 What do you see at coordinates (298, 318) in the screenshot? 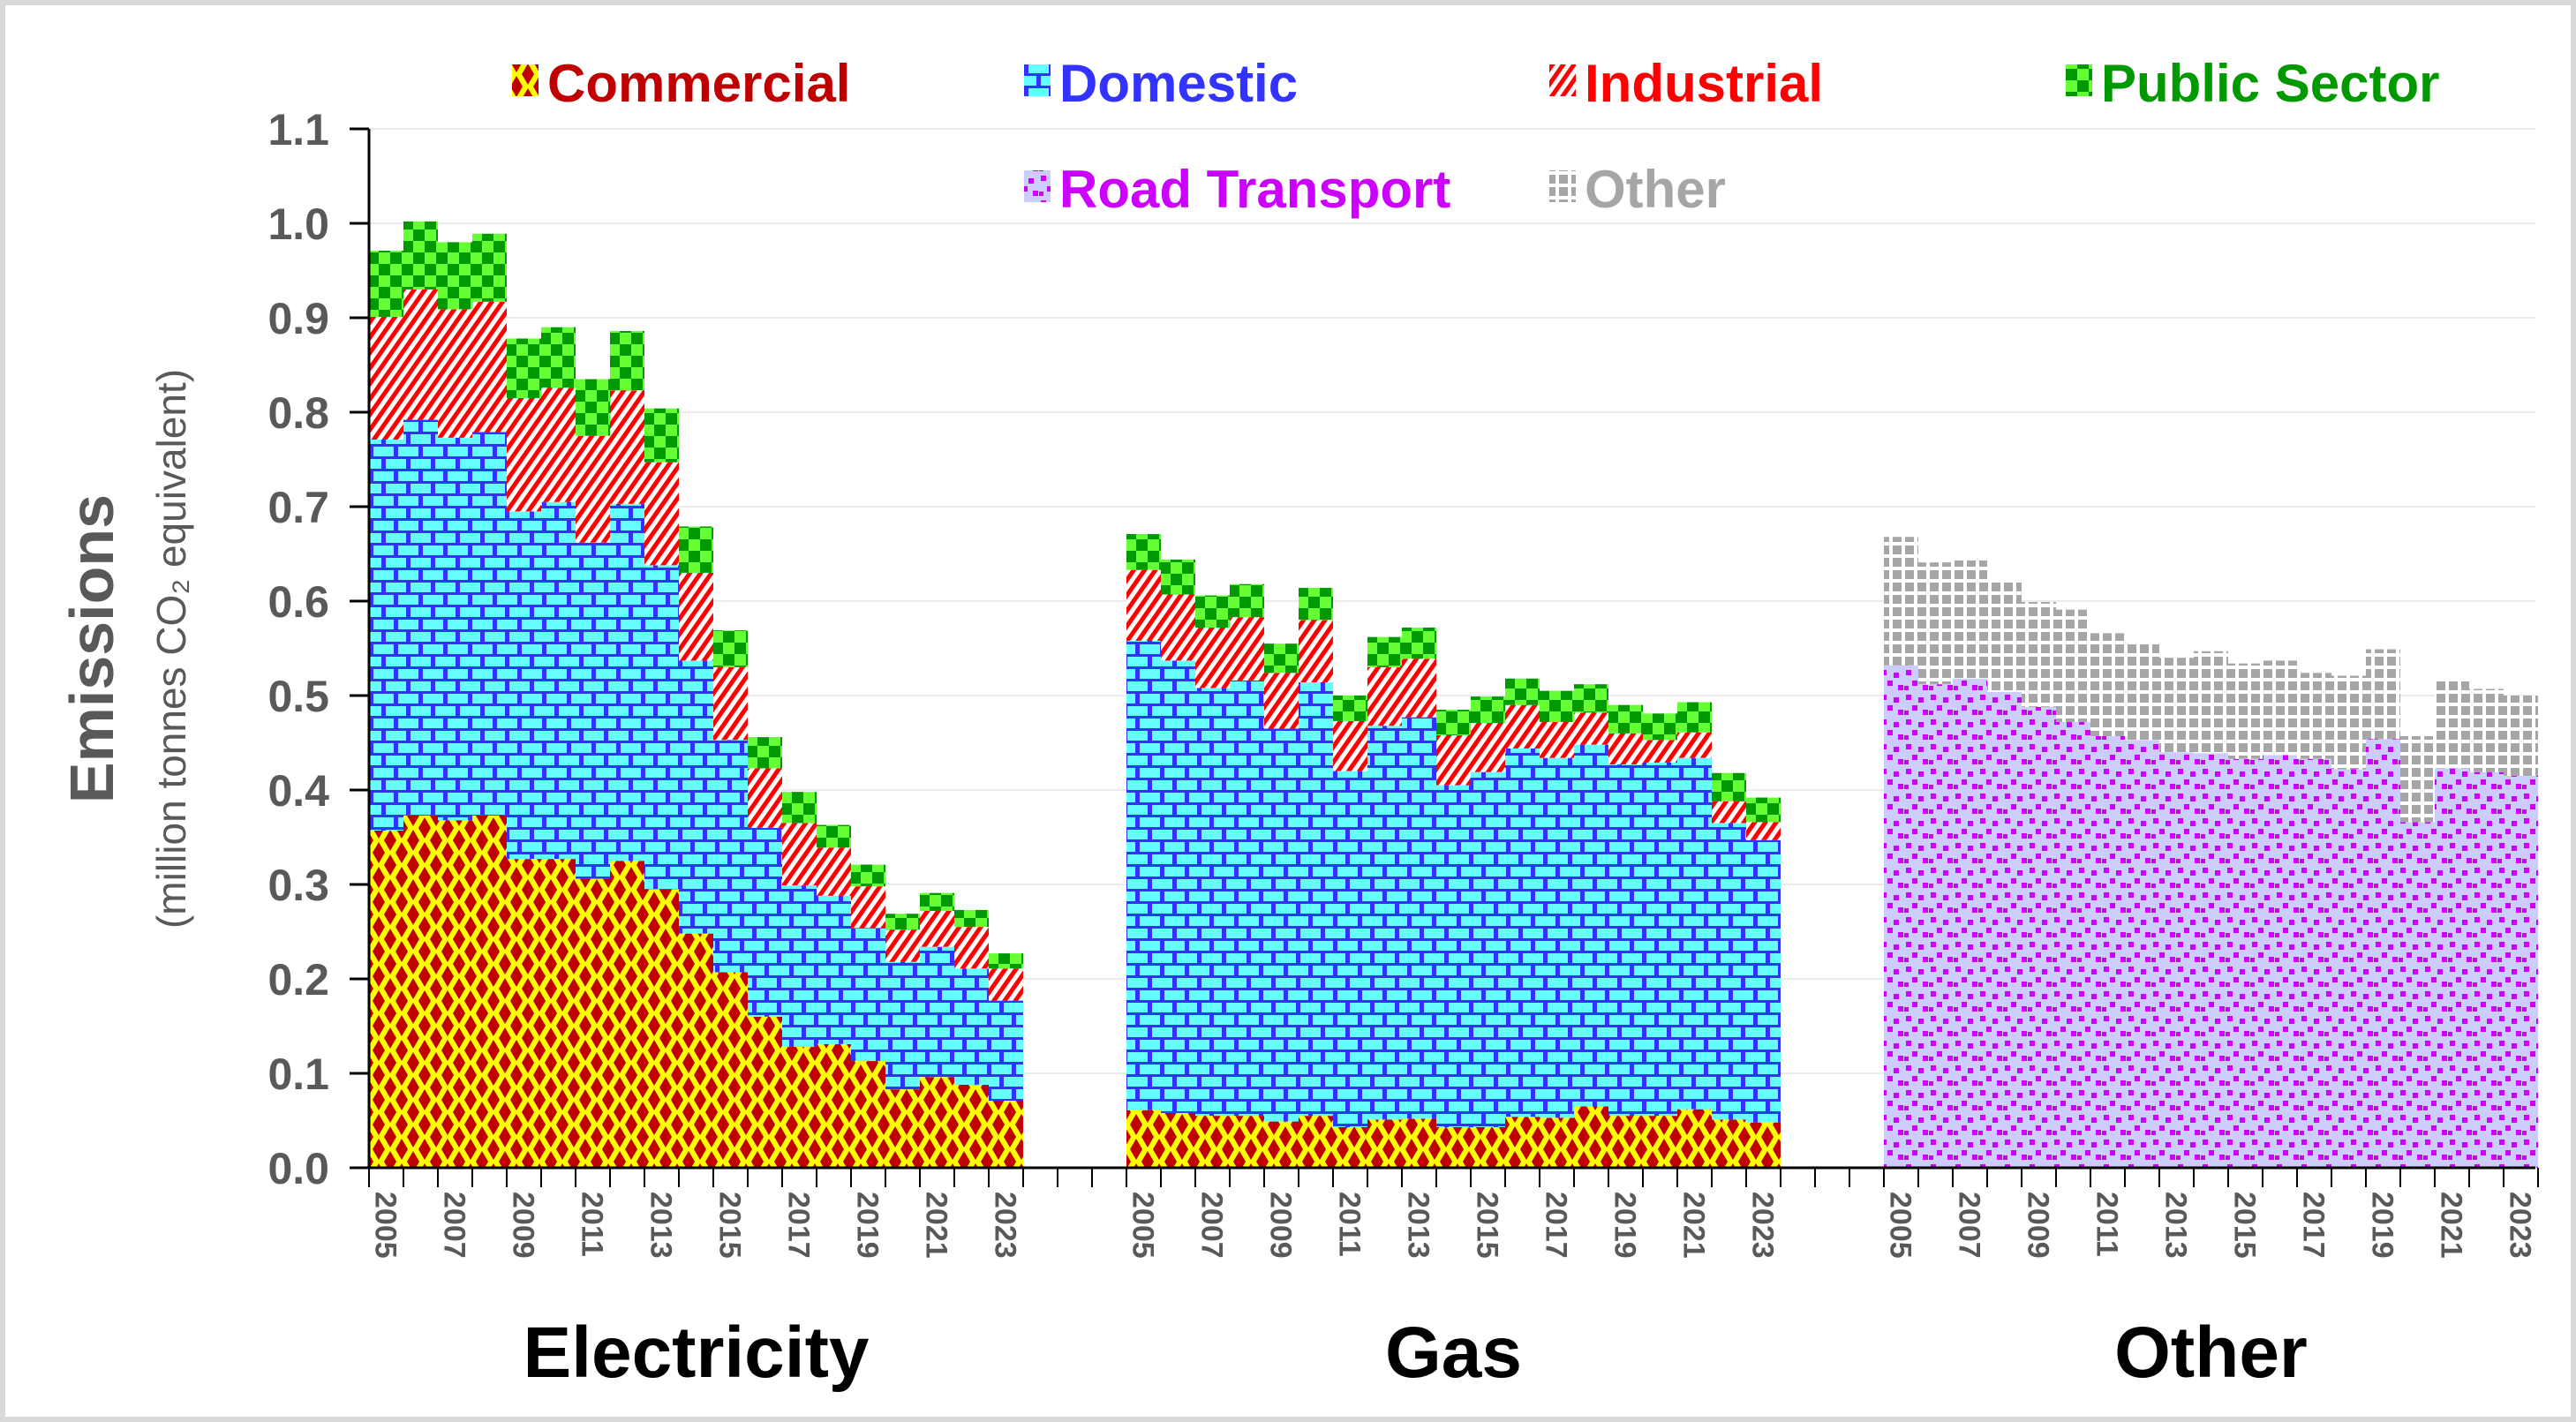
I see `y-tick-label: 0.9` at bounding box center [298, 318].